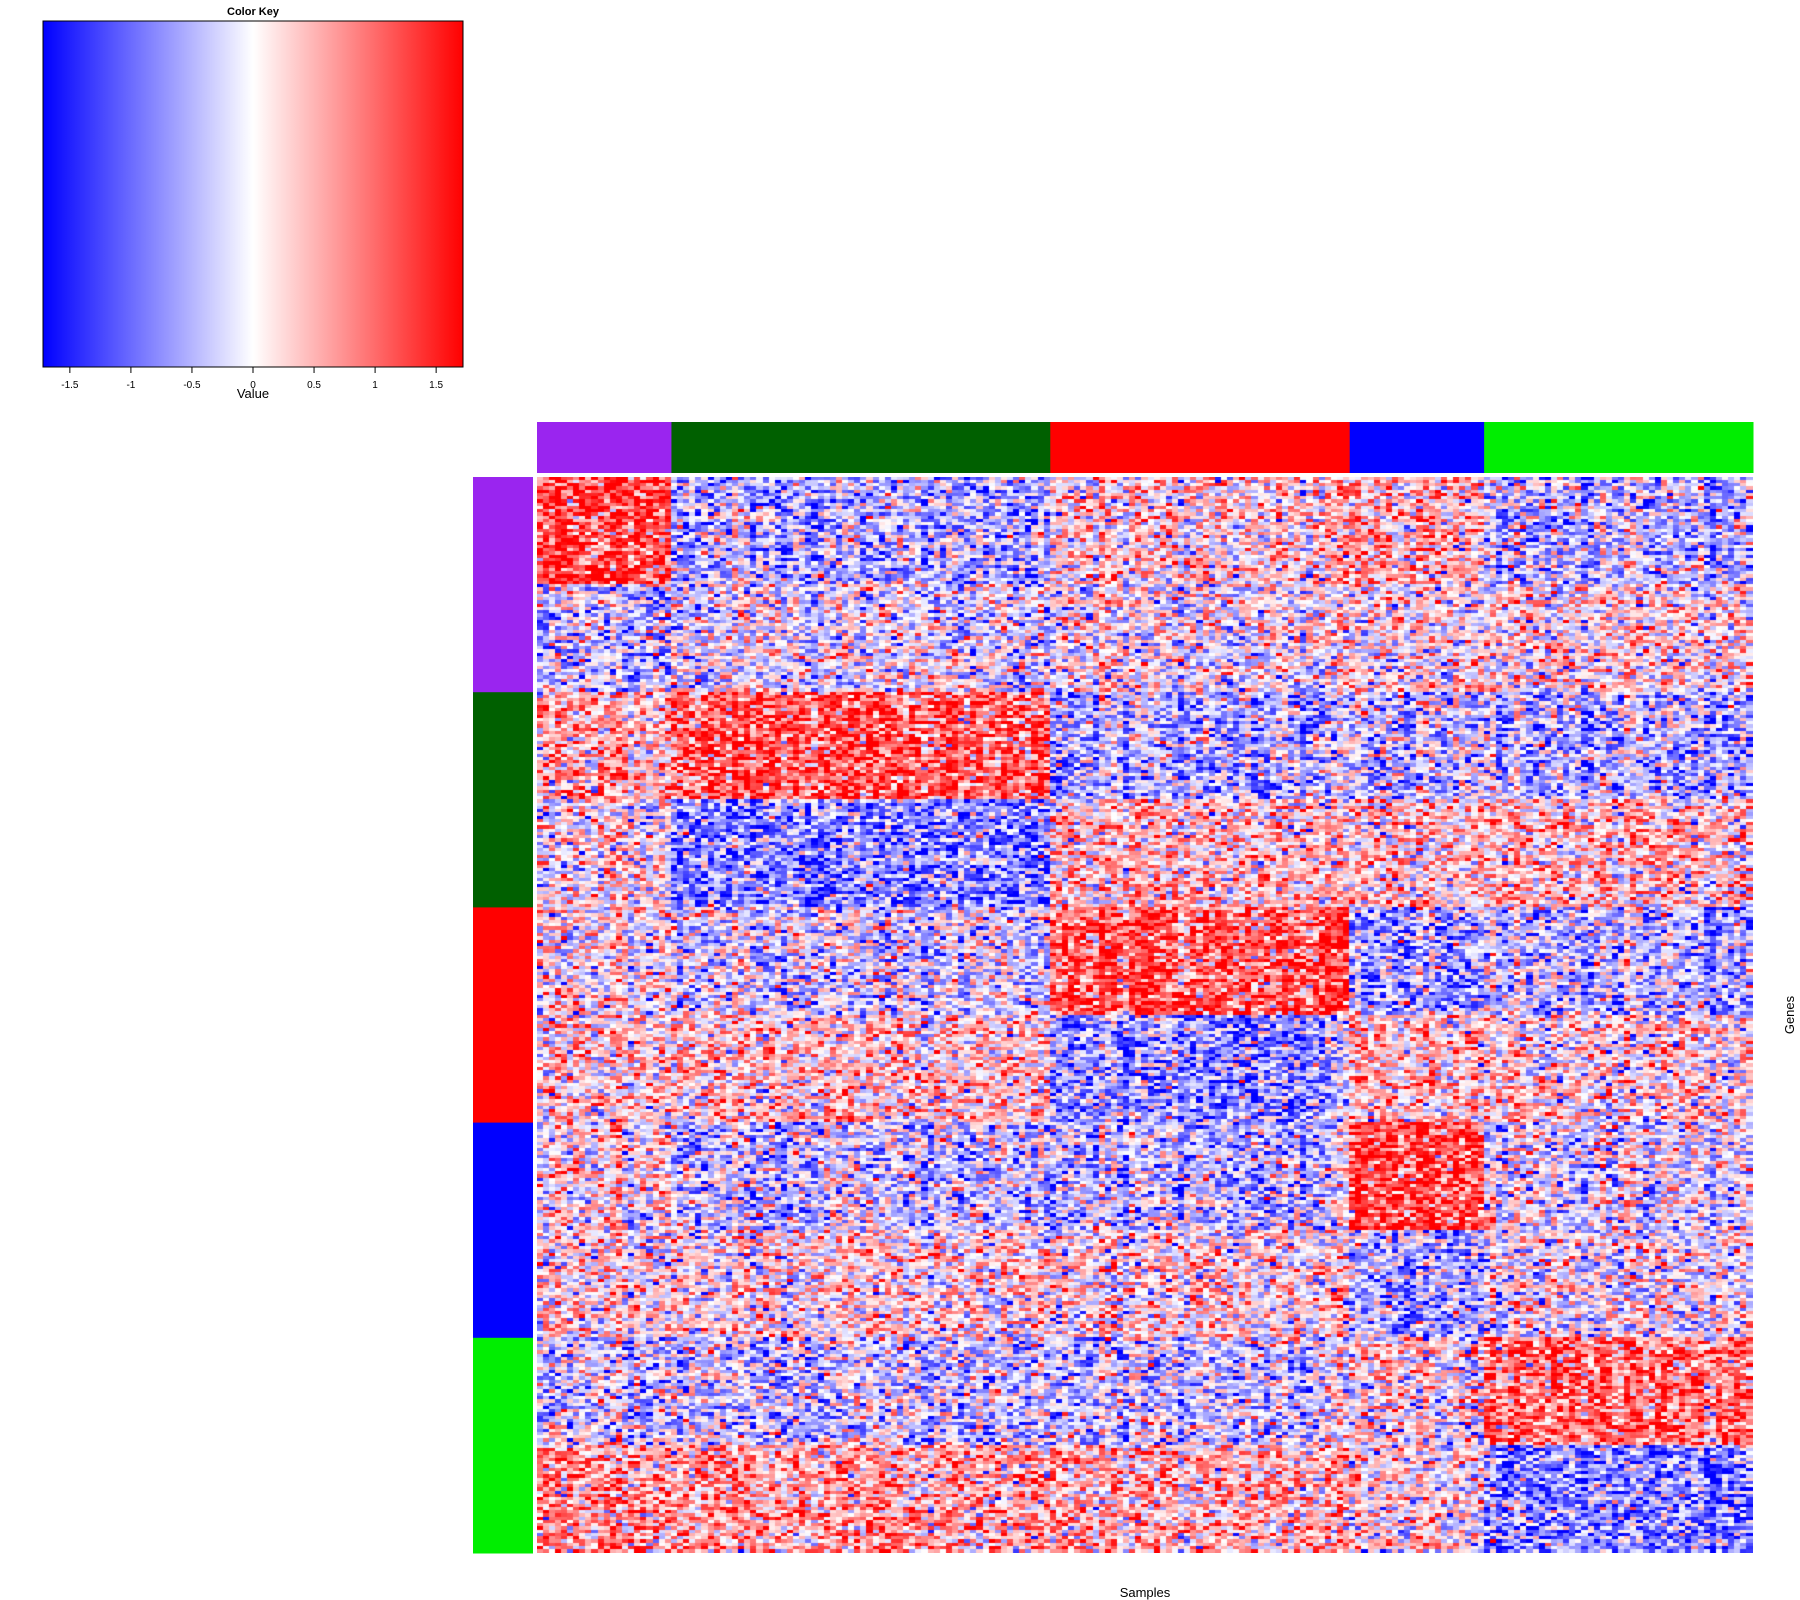  What do you see at coordinates (253, 12) in the screenshot?
I see `color-key-title: Color Key` at bounding box center [253, 12].